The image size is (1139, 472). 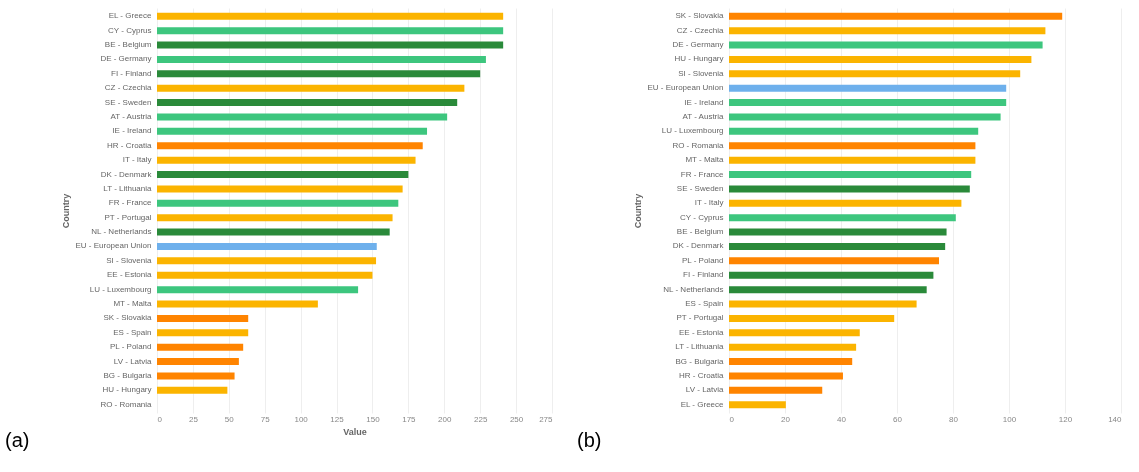 I want to click on text: (b), so click(x=589, y=440).